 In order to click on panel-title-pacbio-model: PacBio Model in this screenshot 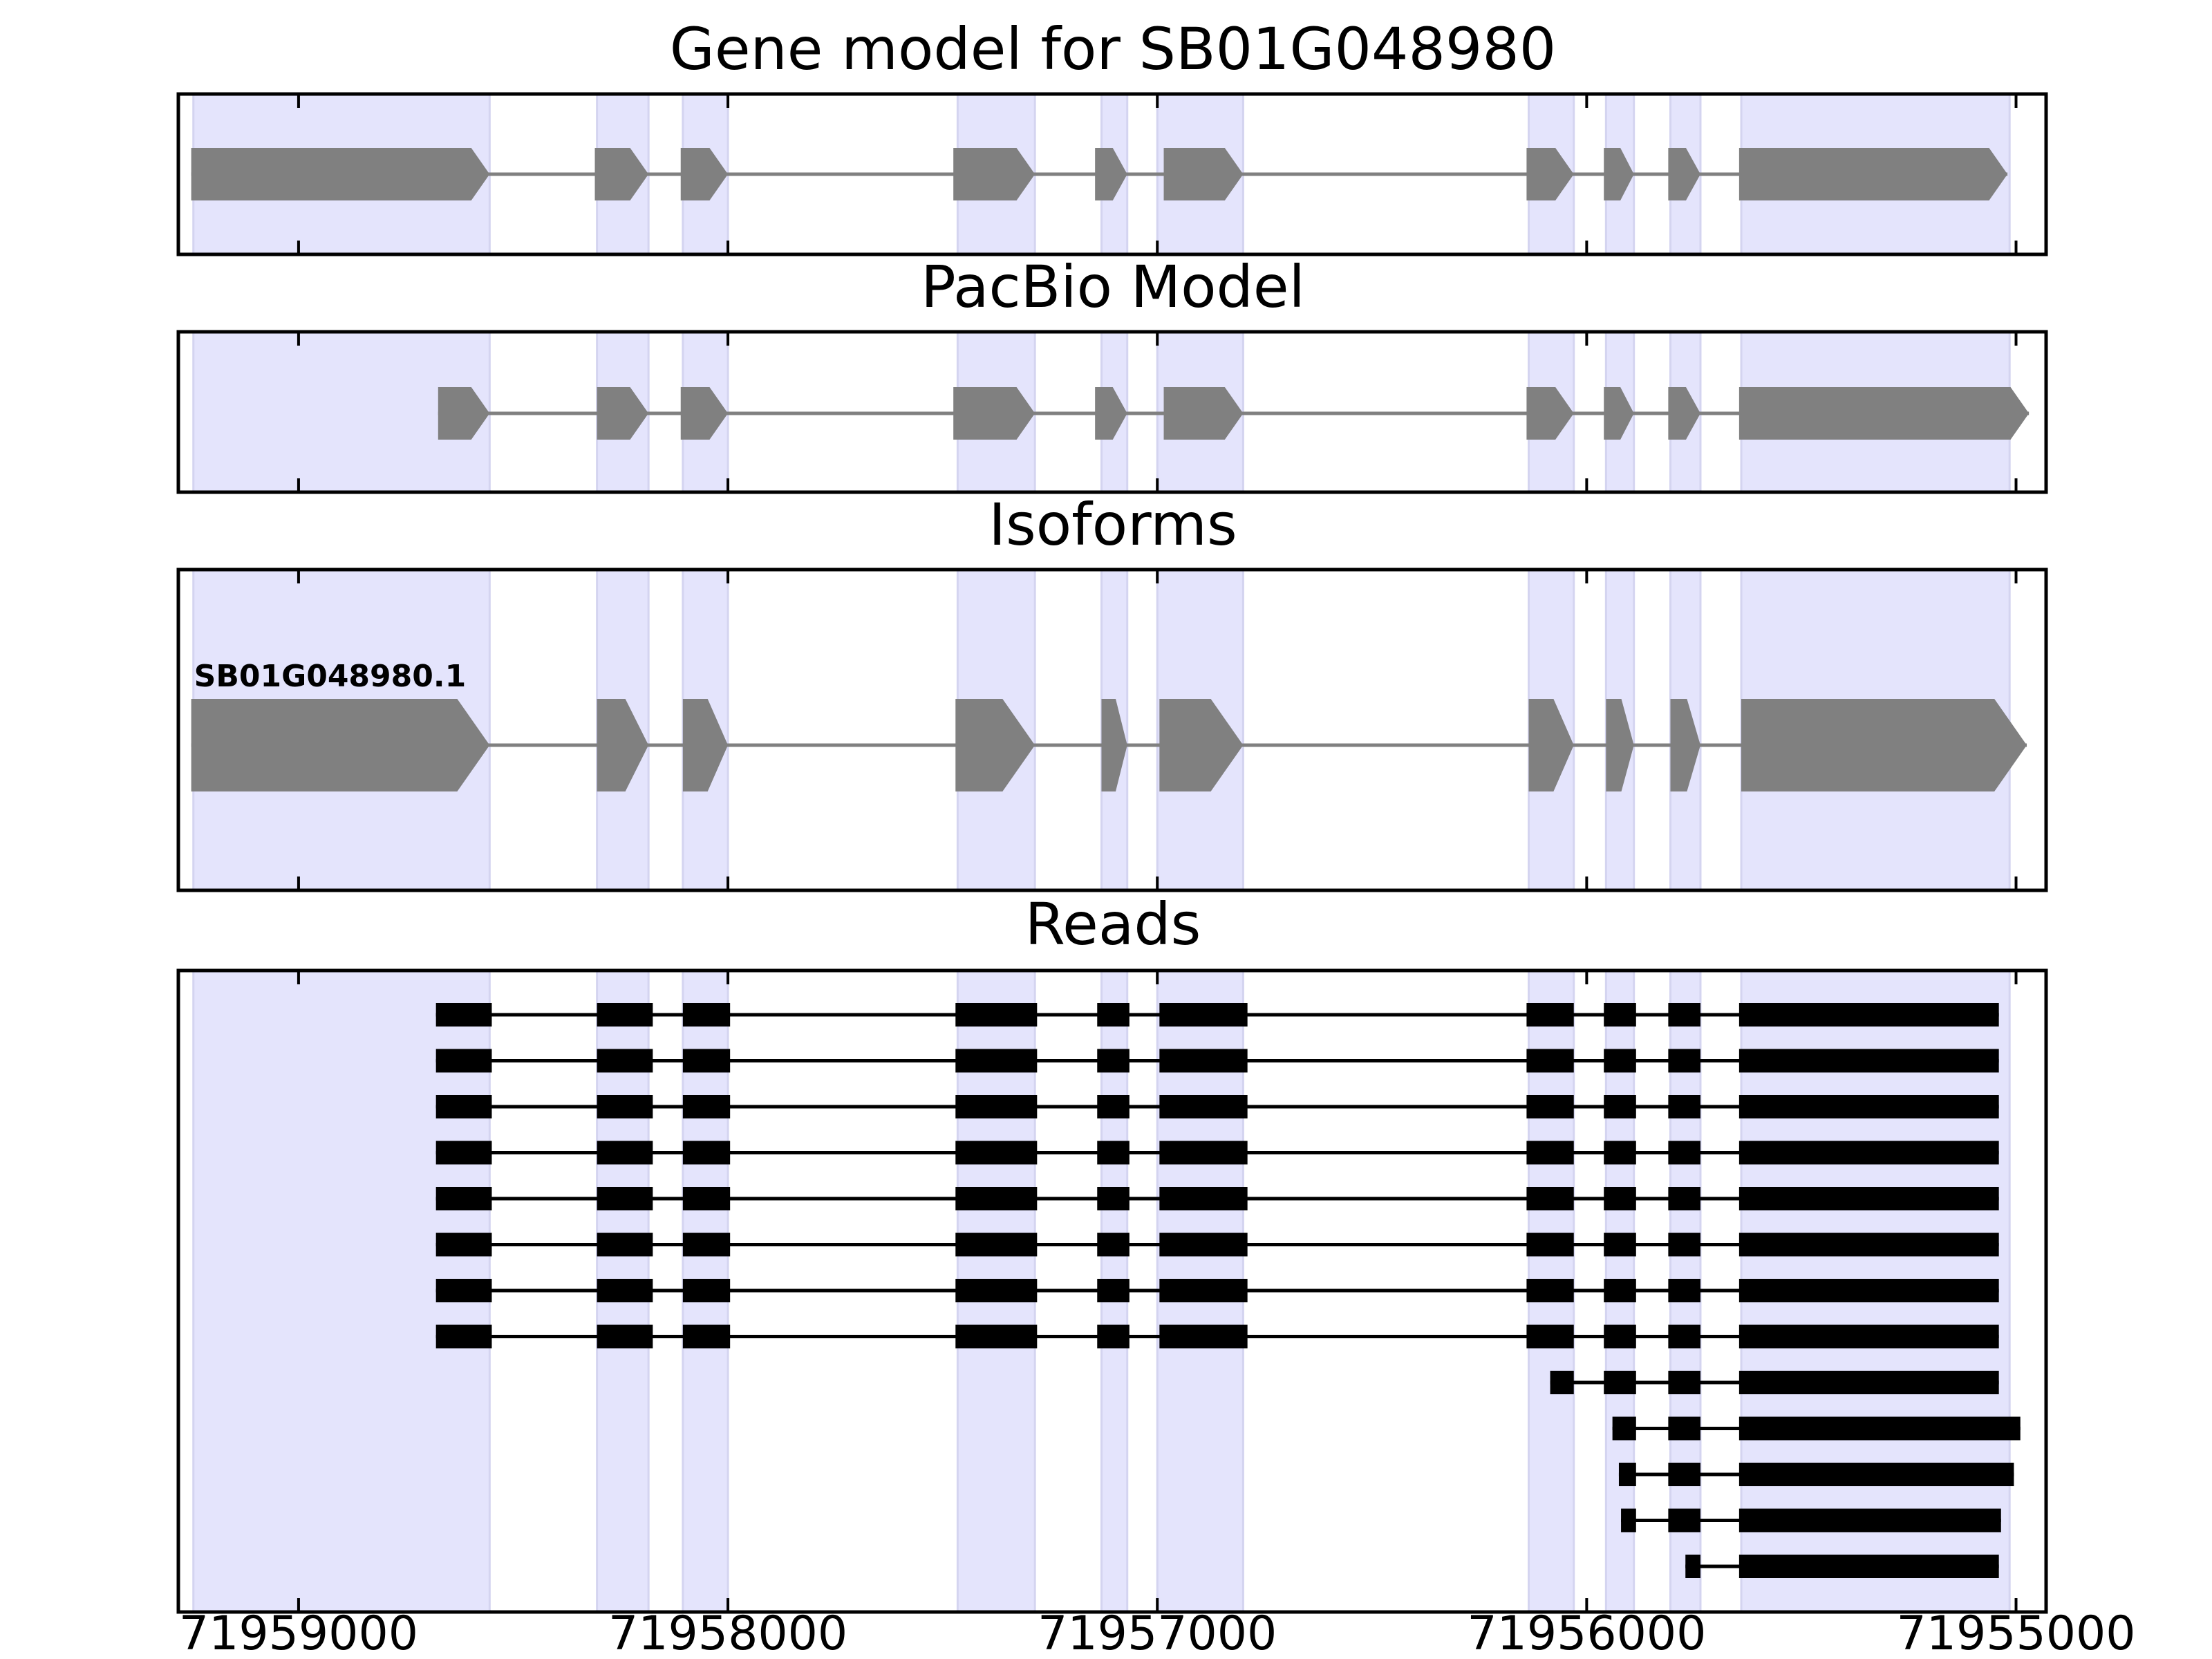, I will do `click(1113, 287)`.